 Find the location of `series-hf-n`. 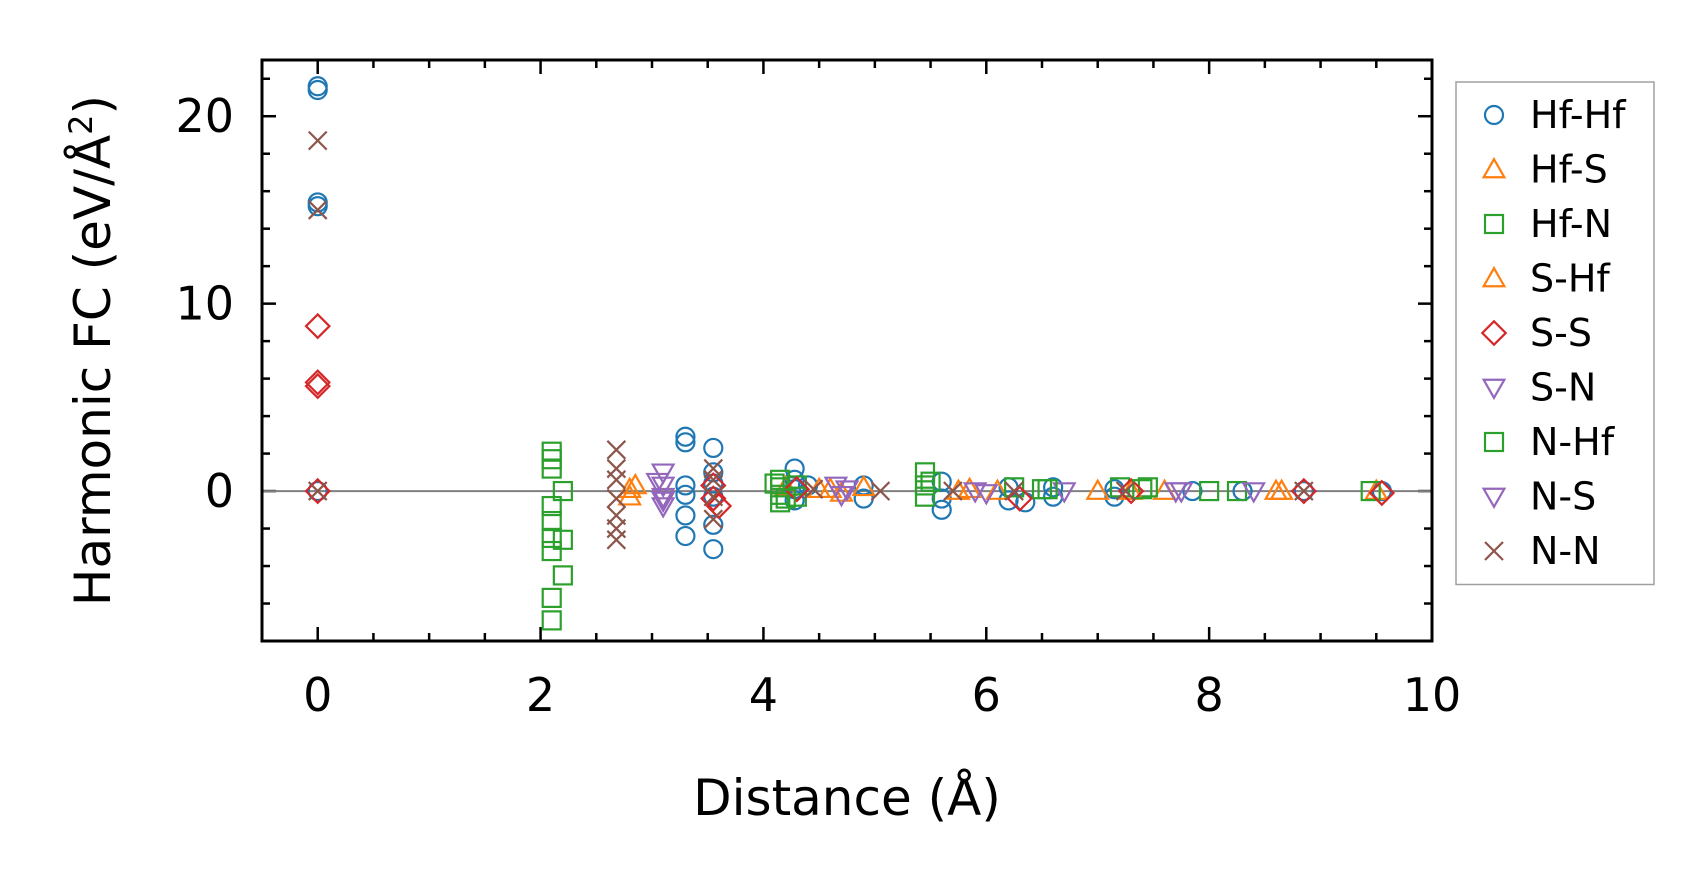

series-hf-n is located at coordinates (961, 536).